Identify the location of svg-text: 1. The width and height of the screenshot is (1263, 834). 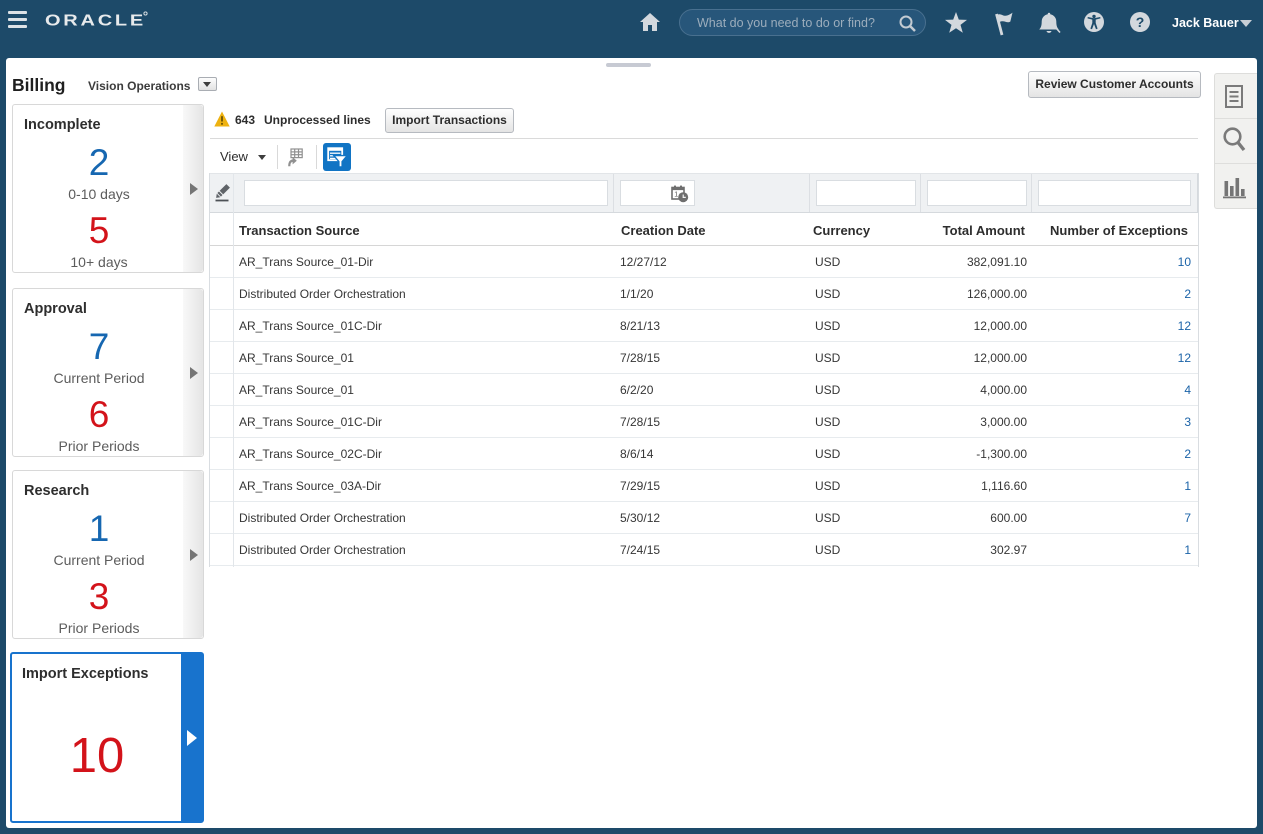
(676, 195).